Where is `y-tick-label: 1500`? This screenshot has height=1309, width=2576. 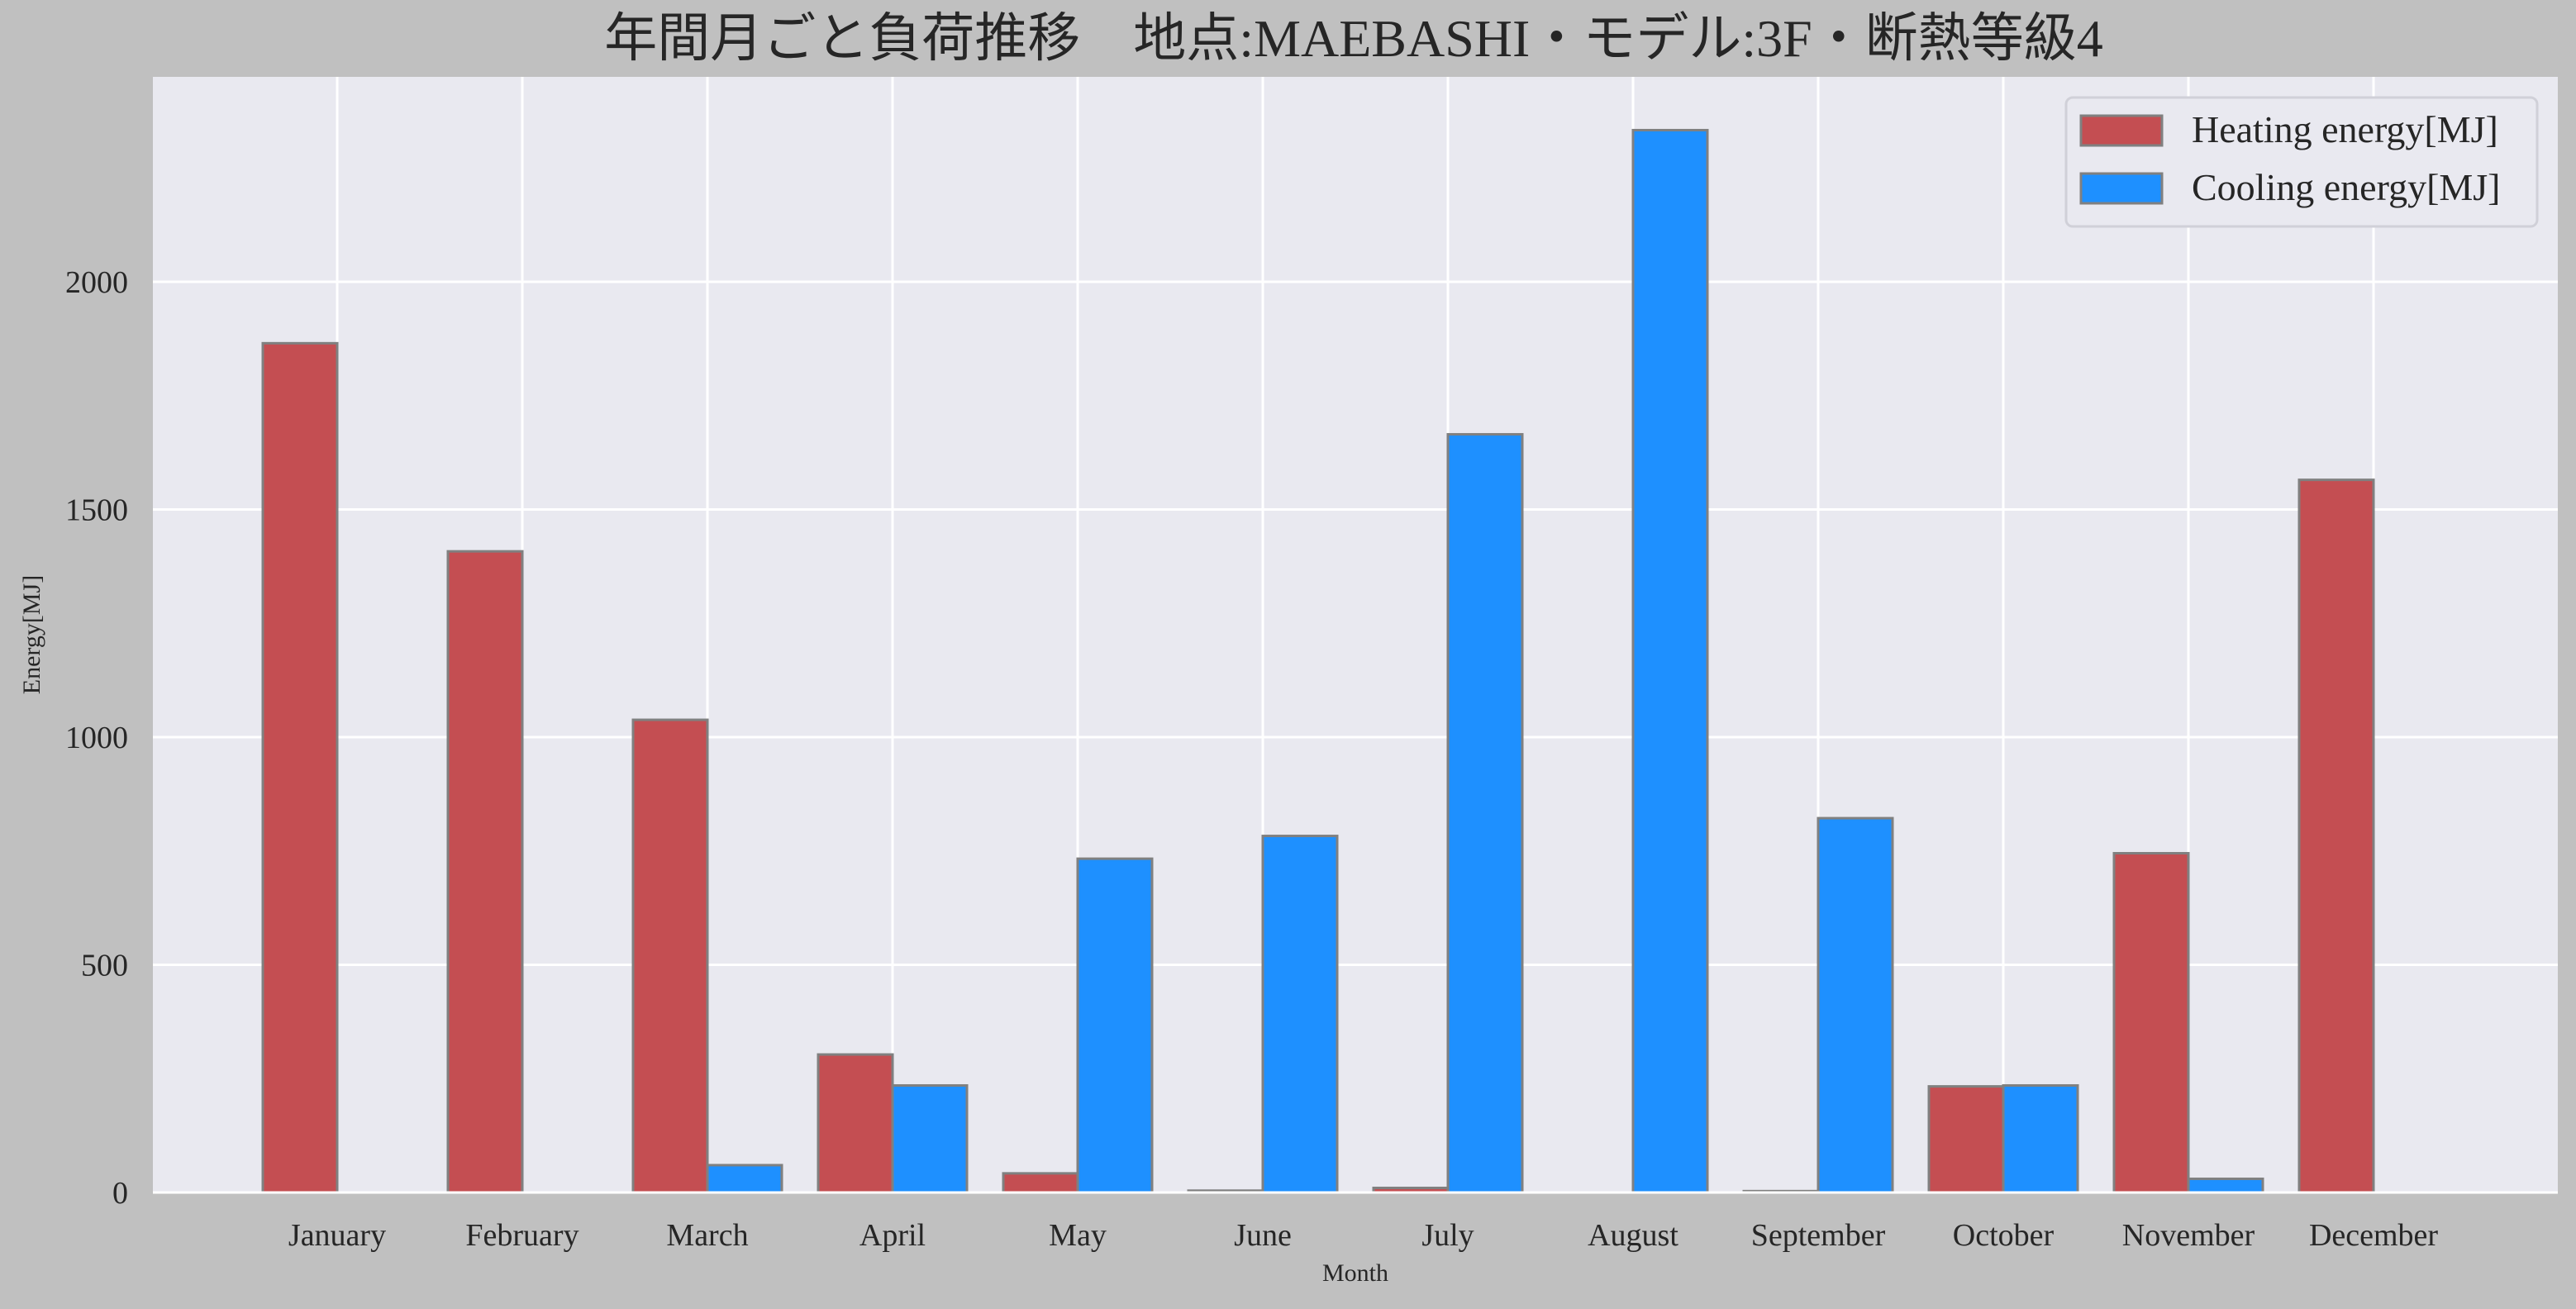
y-tick-label: 1500 is located at coordinates (97, 510).